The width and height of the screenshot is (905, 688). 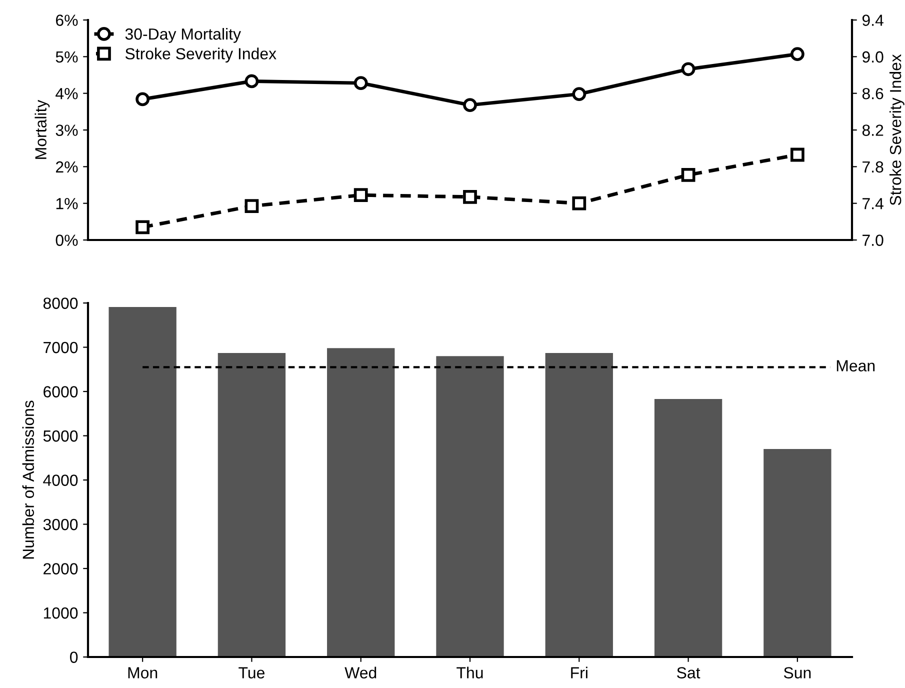 I want to click on x-tick-label: Wed, so click(x=360, y=672).